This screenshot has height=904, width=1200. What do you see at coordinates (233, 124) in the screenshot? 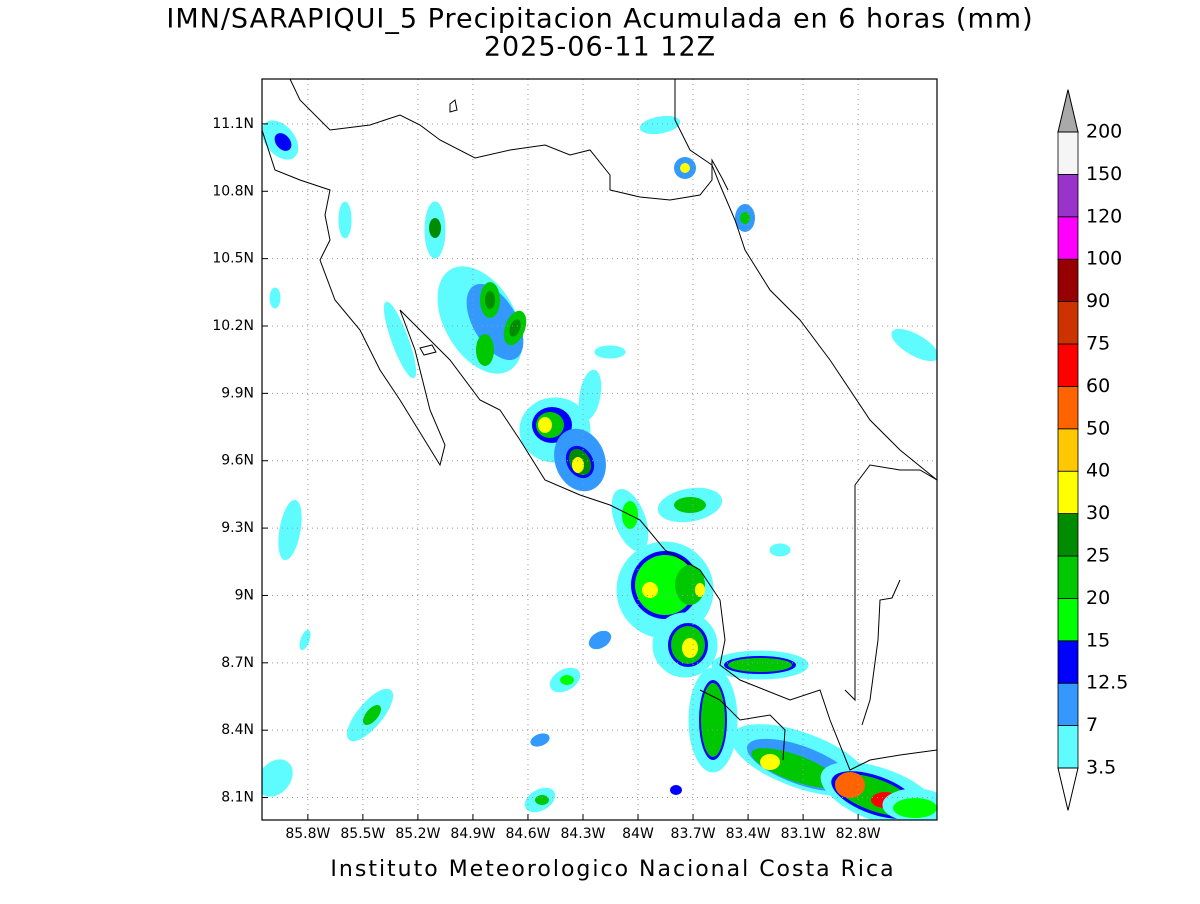
I see `y-tick-label: 11.1N` at bounding box center [233, 124].